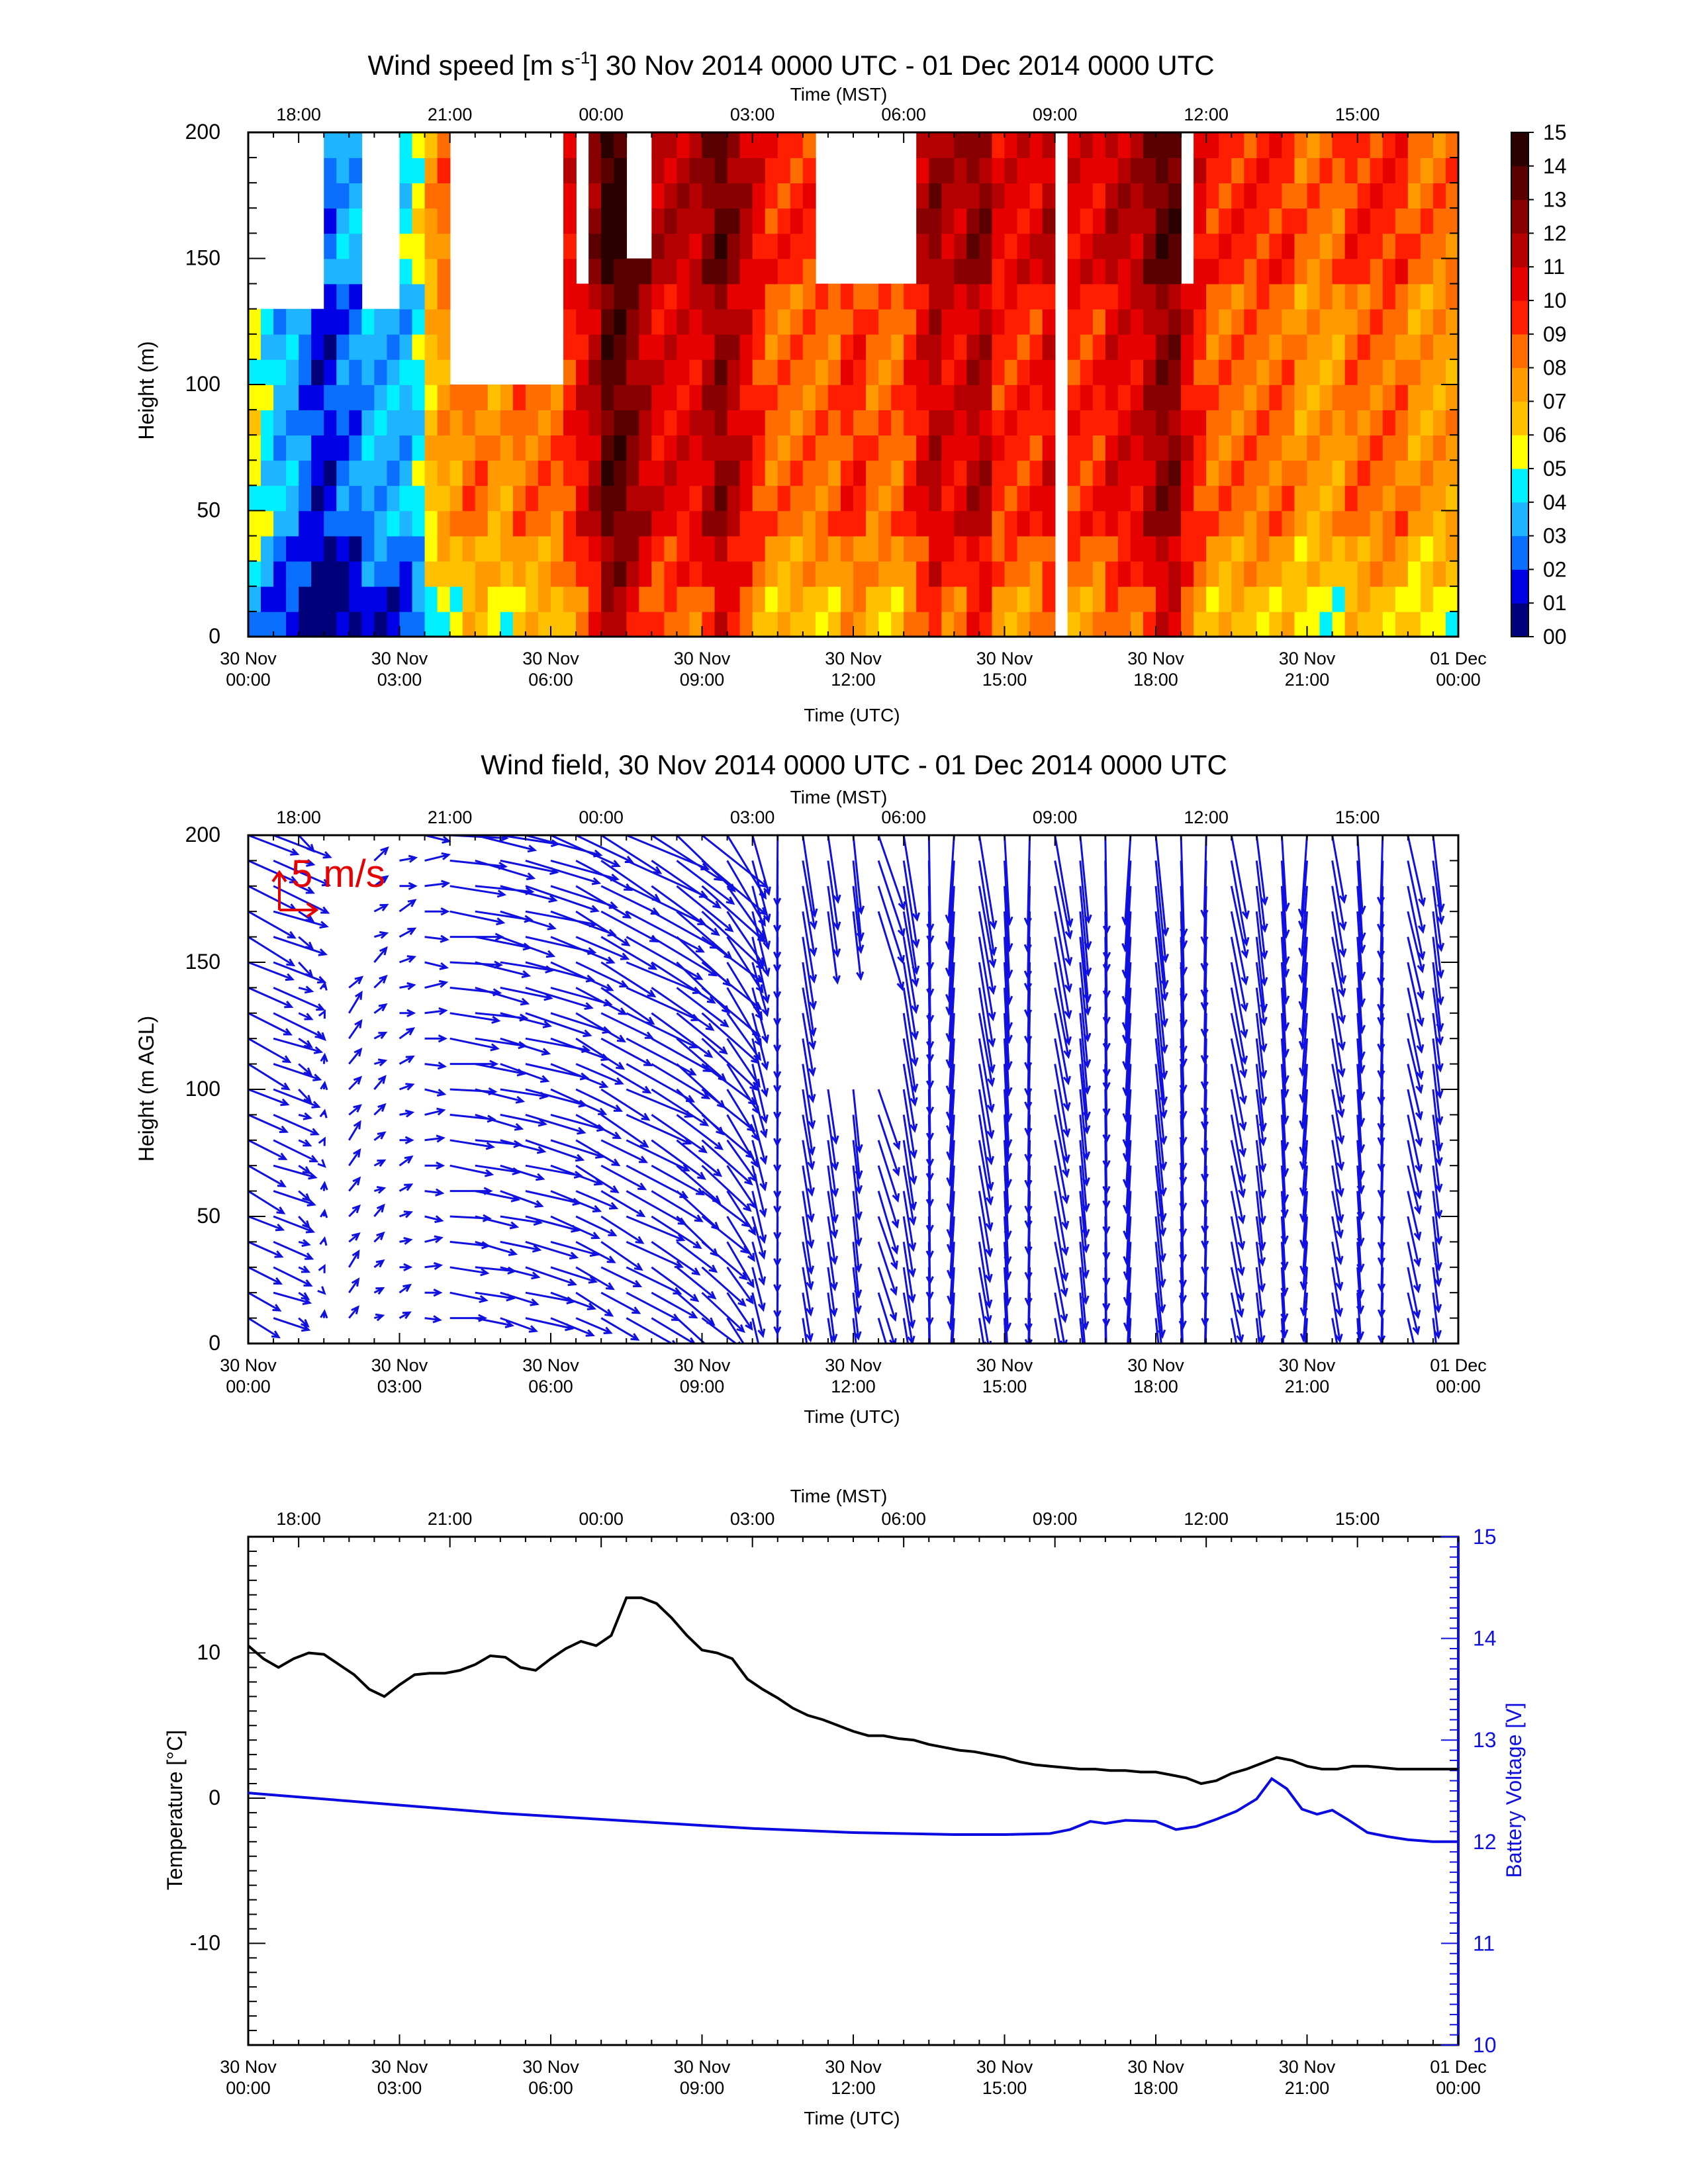 The image size is (1688, 2184). What do you see at coordinates (298, 817) in the screenshot?
I see `x2-tick-label: 18:00` at bounding box center [298, 817].